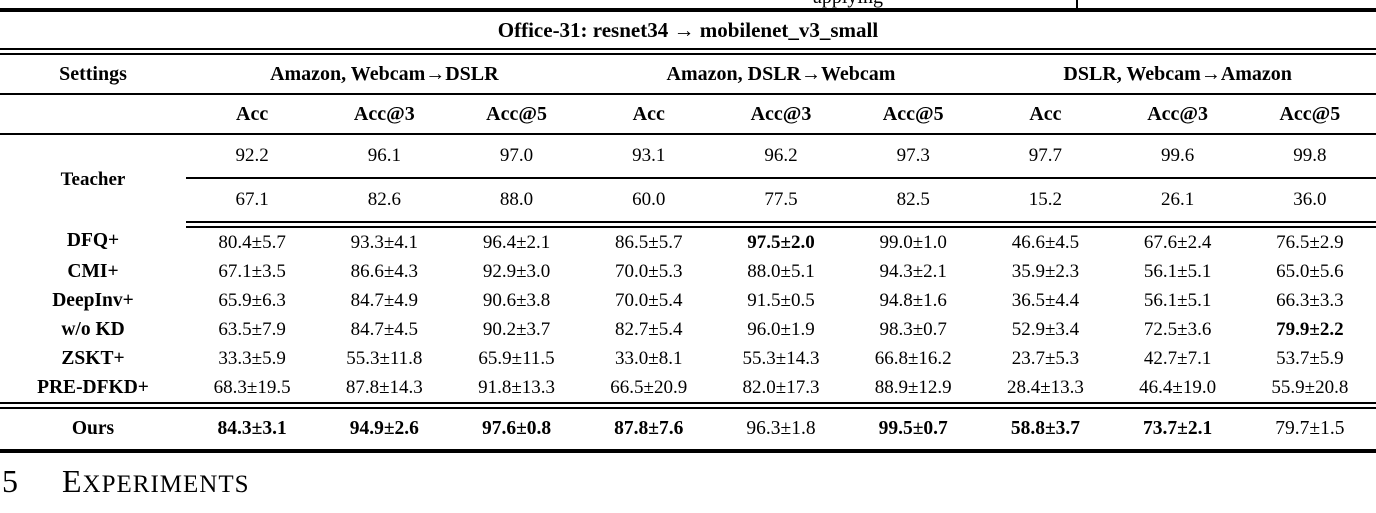  Describe the element at coordinates (1310, 271) in the screenshot. I see `value-cell: 65.0±5.6` at that location.